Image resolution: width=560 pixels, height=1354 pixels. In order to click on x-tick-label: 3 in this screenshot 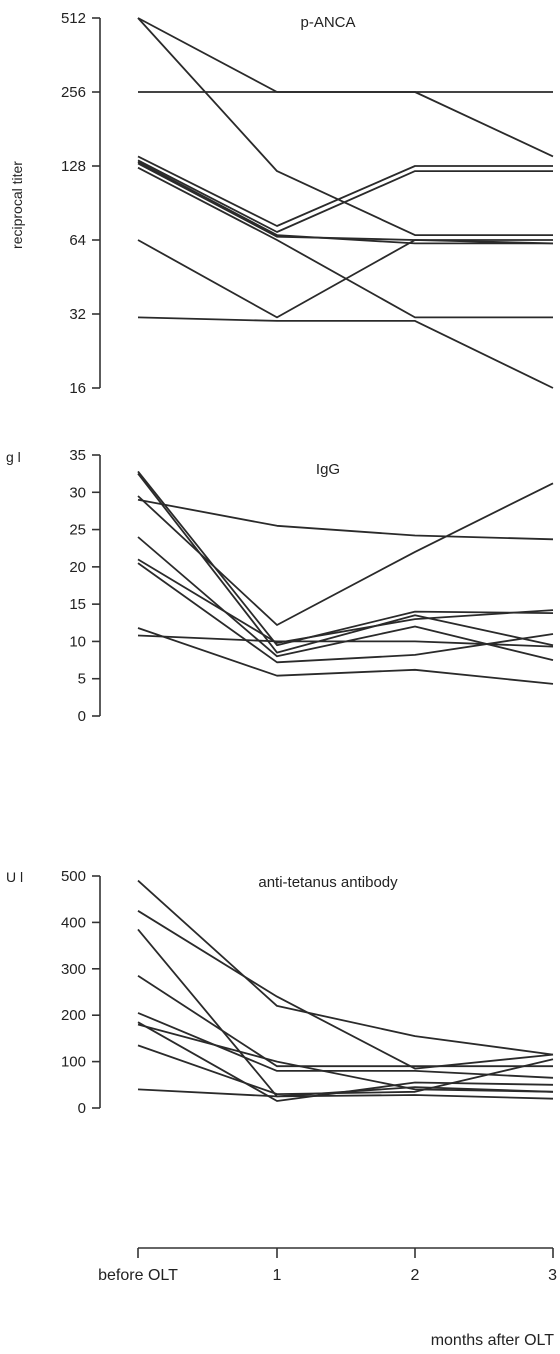, I will do `click(552, 1275)`.